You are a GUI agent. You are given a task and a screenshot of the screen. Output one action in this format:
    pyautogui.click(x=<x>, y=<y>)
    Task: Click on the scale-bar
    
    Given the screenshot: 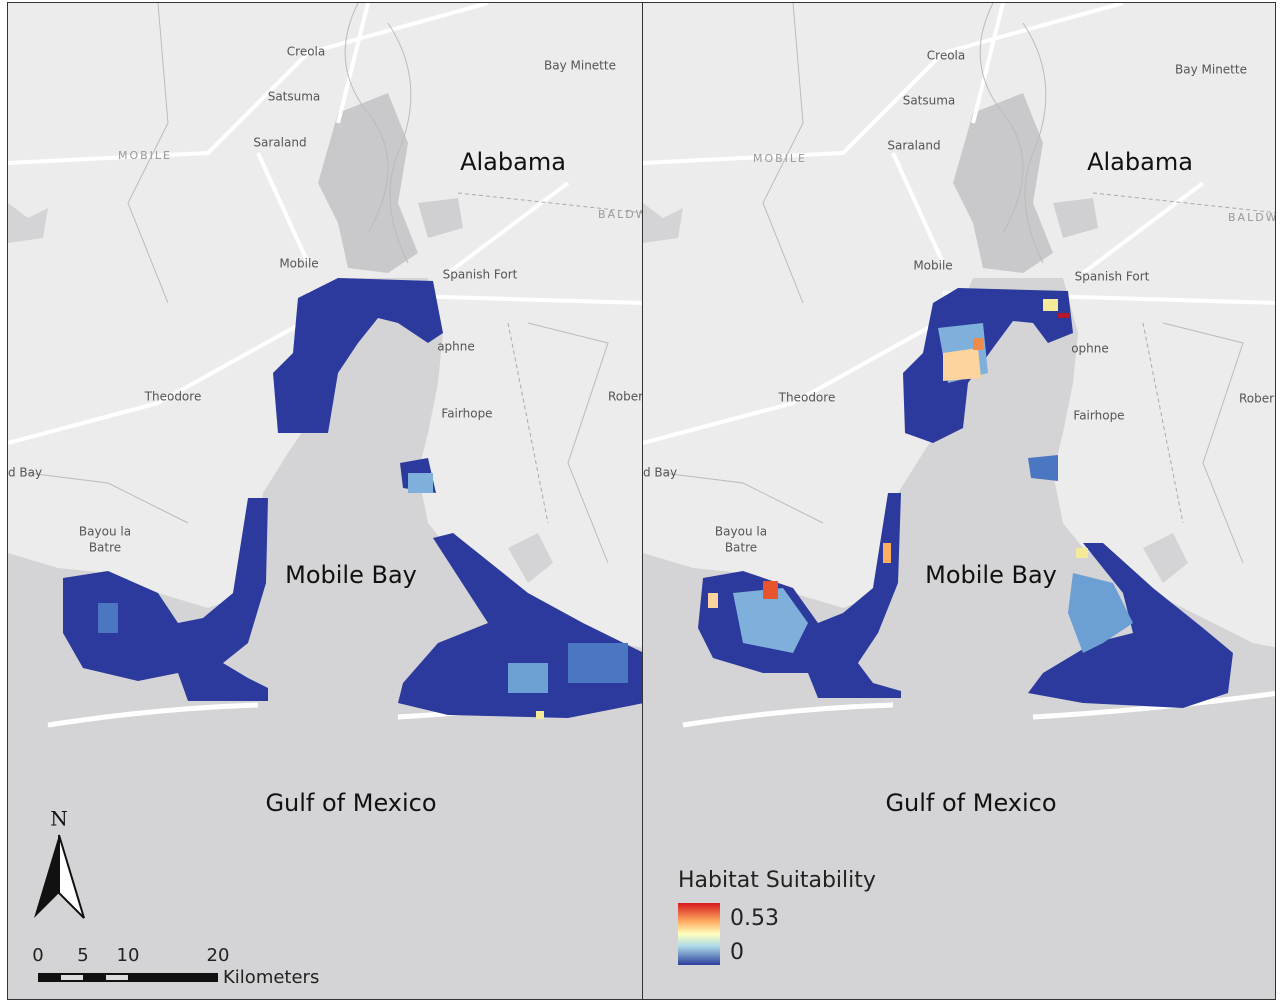 What is the action you would take?
    pyautogui.click(x=128, y=977)
    